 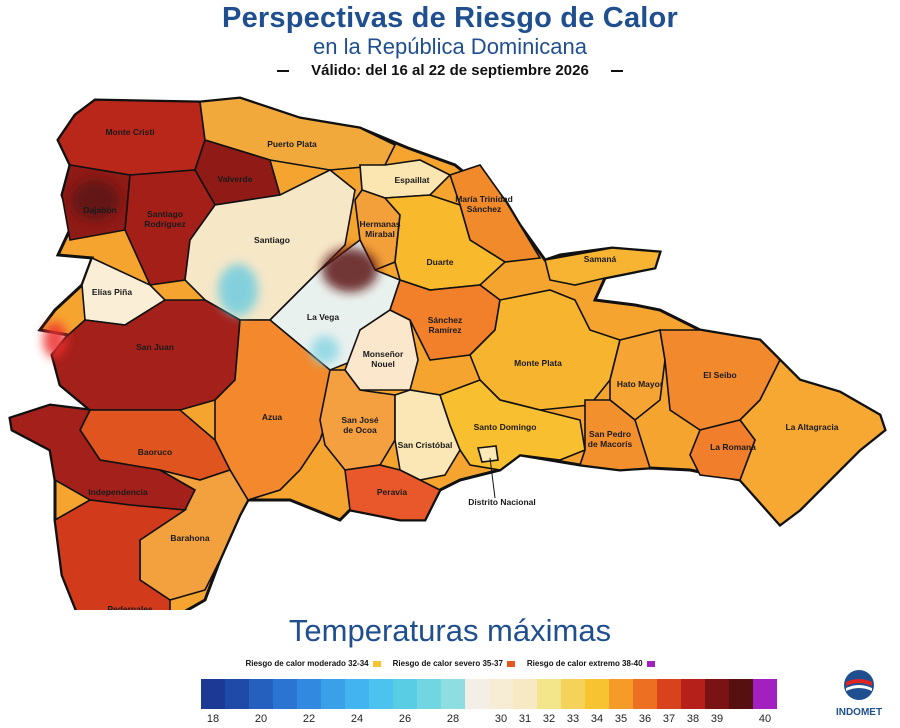 I want to click on indomet-logo-icon, so click(x=859, y=685).